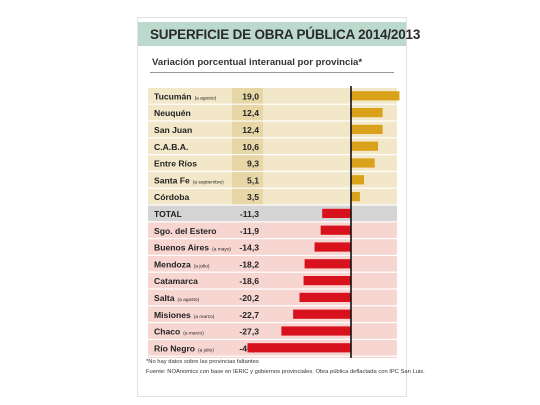 Image resolution: width=540 pixels, height=405 pixels. I want to click on value-label: -20,2, so click(249, 298).